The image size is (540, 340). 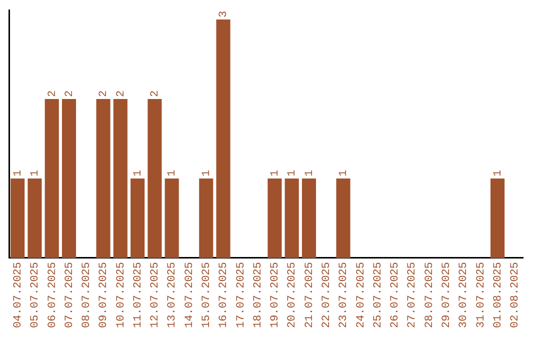 I want to click on x-tick-label: 25.07.2025, so click(x=378, y=295).